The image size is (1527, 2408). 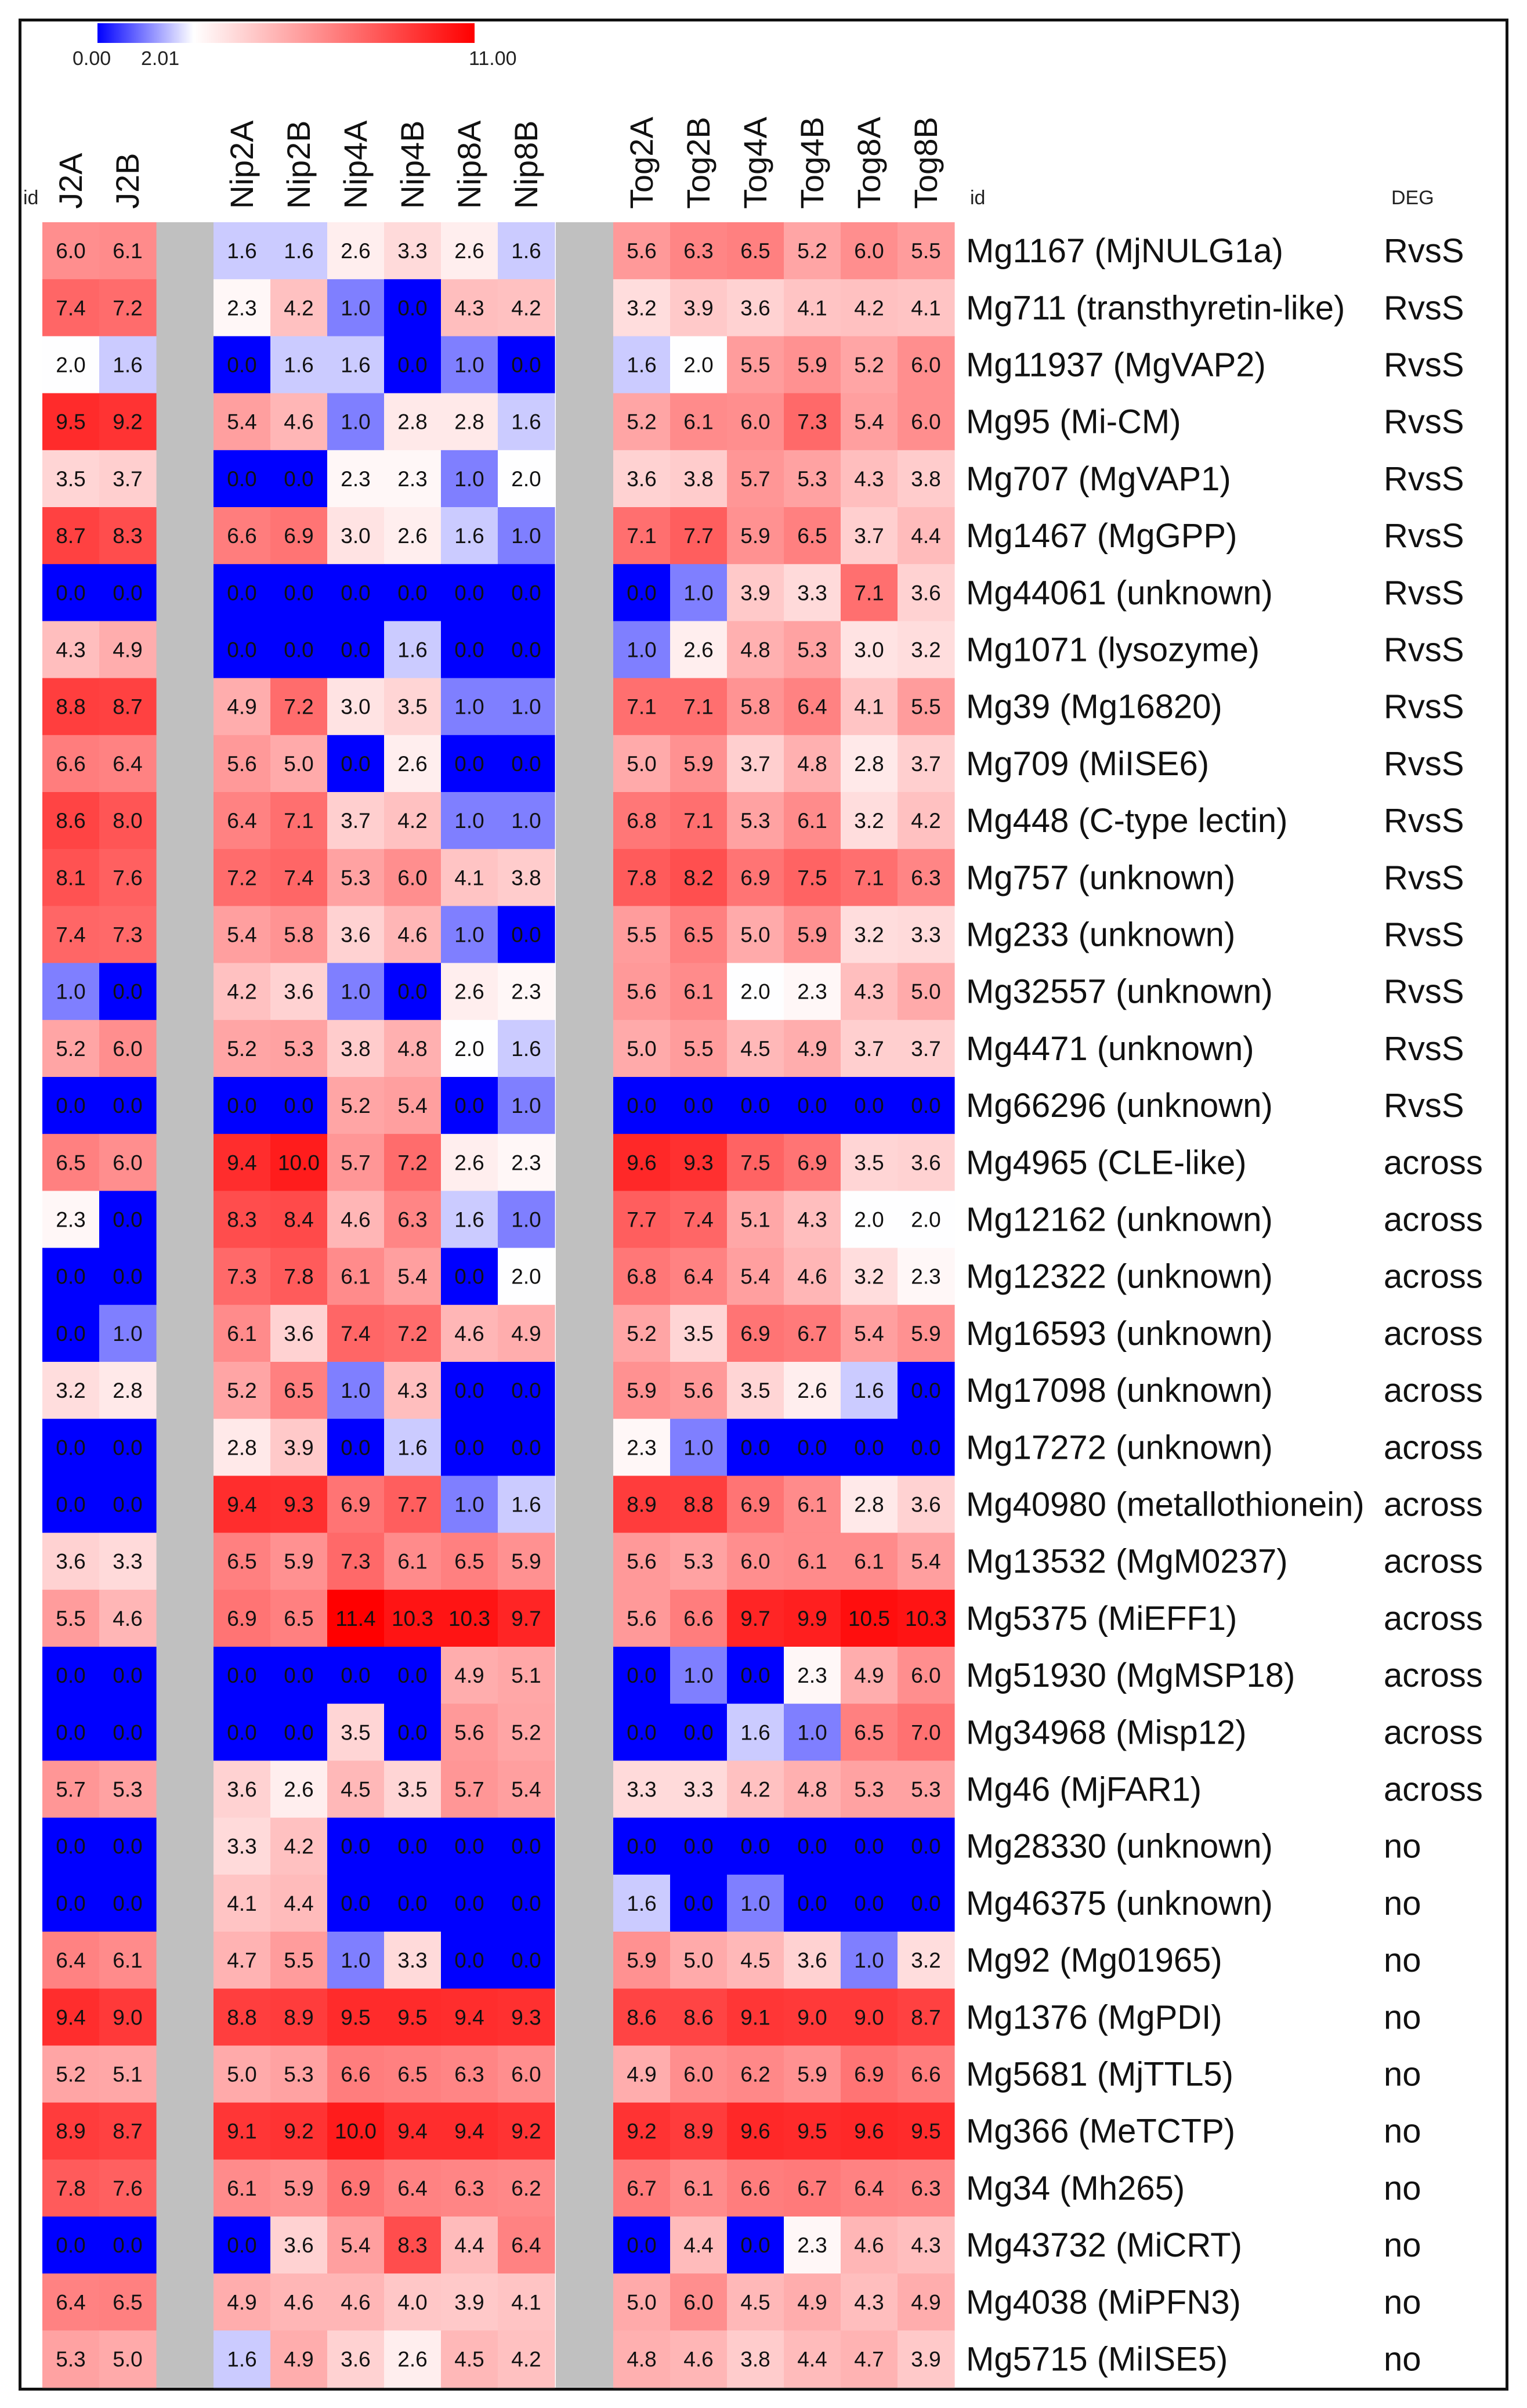 What do you see at coordinates (469, 1790) in the screenshot?
I see `cell-value-label: 5.7` at bounding box center [469, 1790].